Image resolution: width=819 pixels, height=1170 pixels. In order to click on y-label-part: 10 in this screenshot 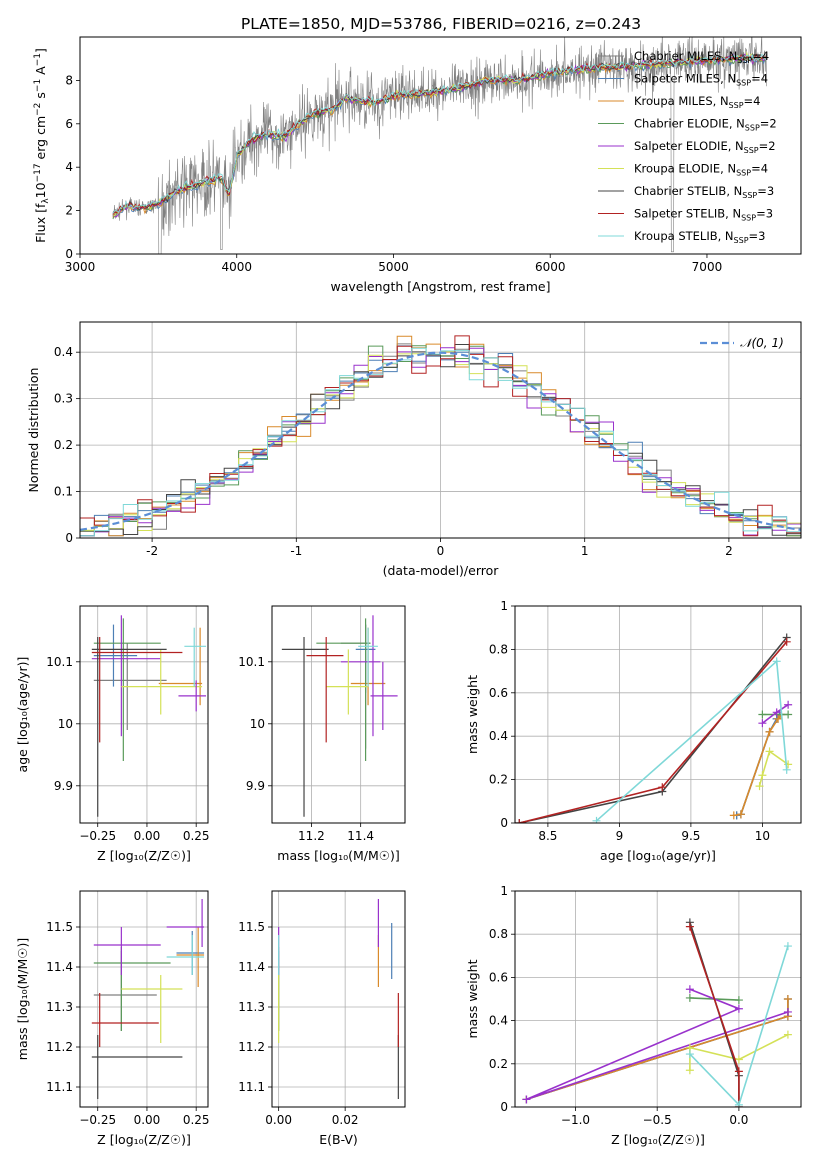, I will do `click(40, 190)`.